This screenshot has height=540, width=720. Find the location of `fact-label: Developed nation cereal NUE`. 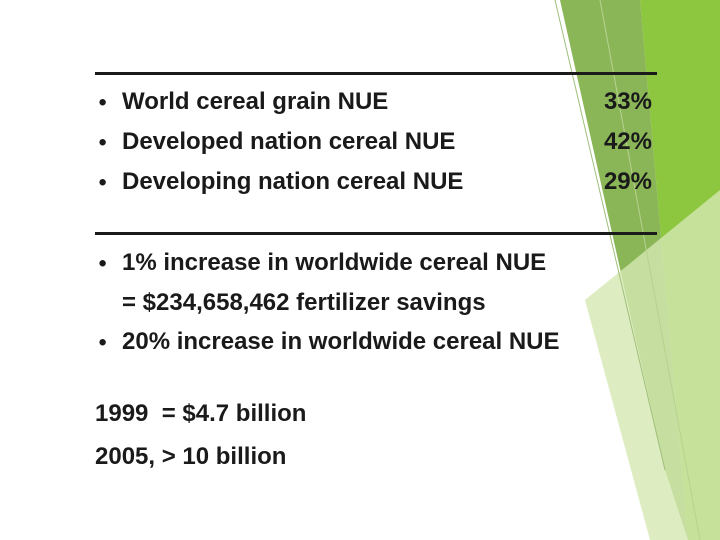

fact-label: Developed nation cereal NUE is located at coordinates (289, 141).